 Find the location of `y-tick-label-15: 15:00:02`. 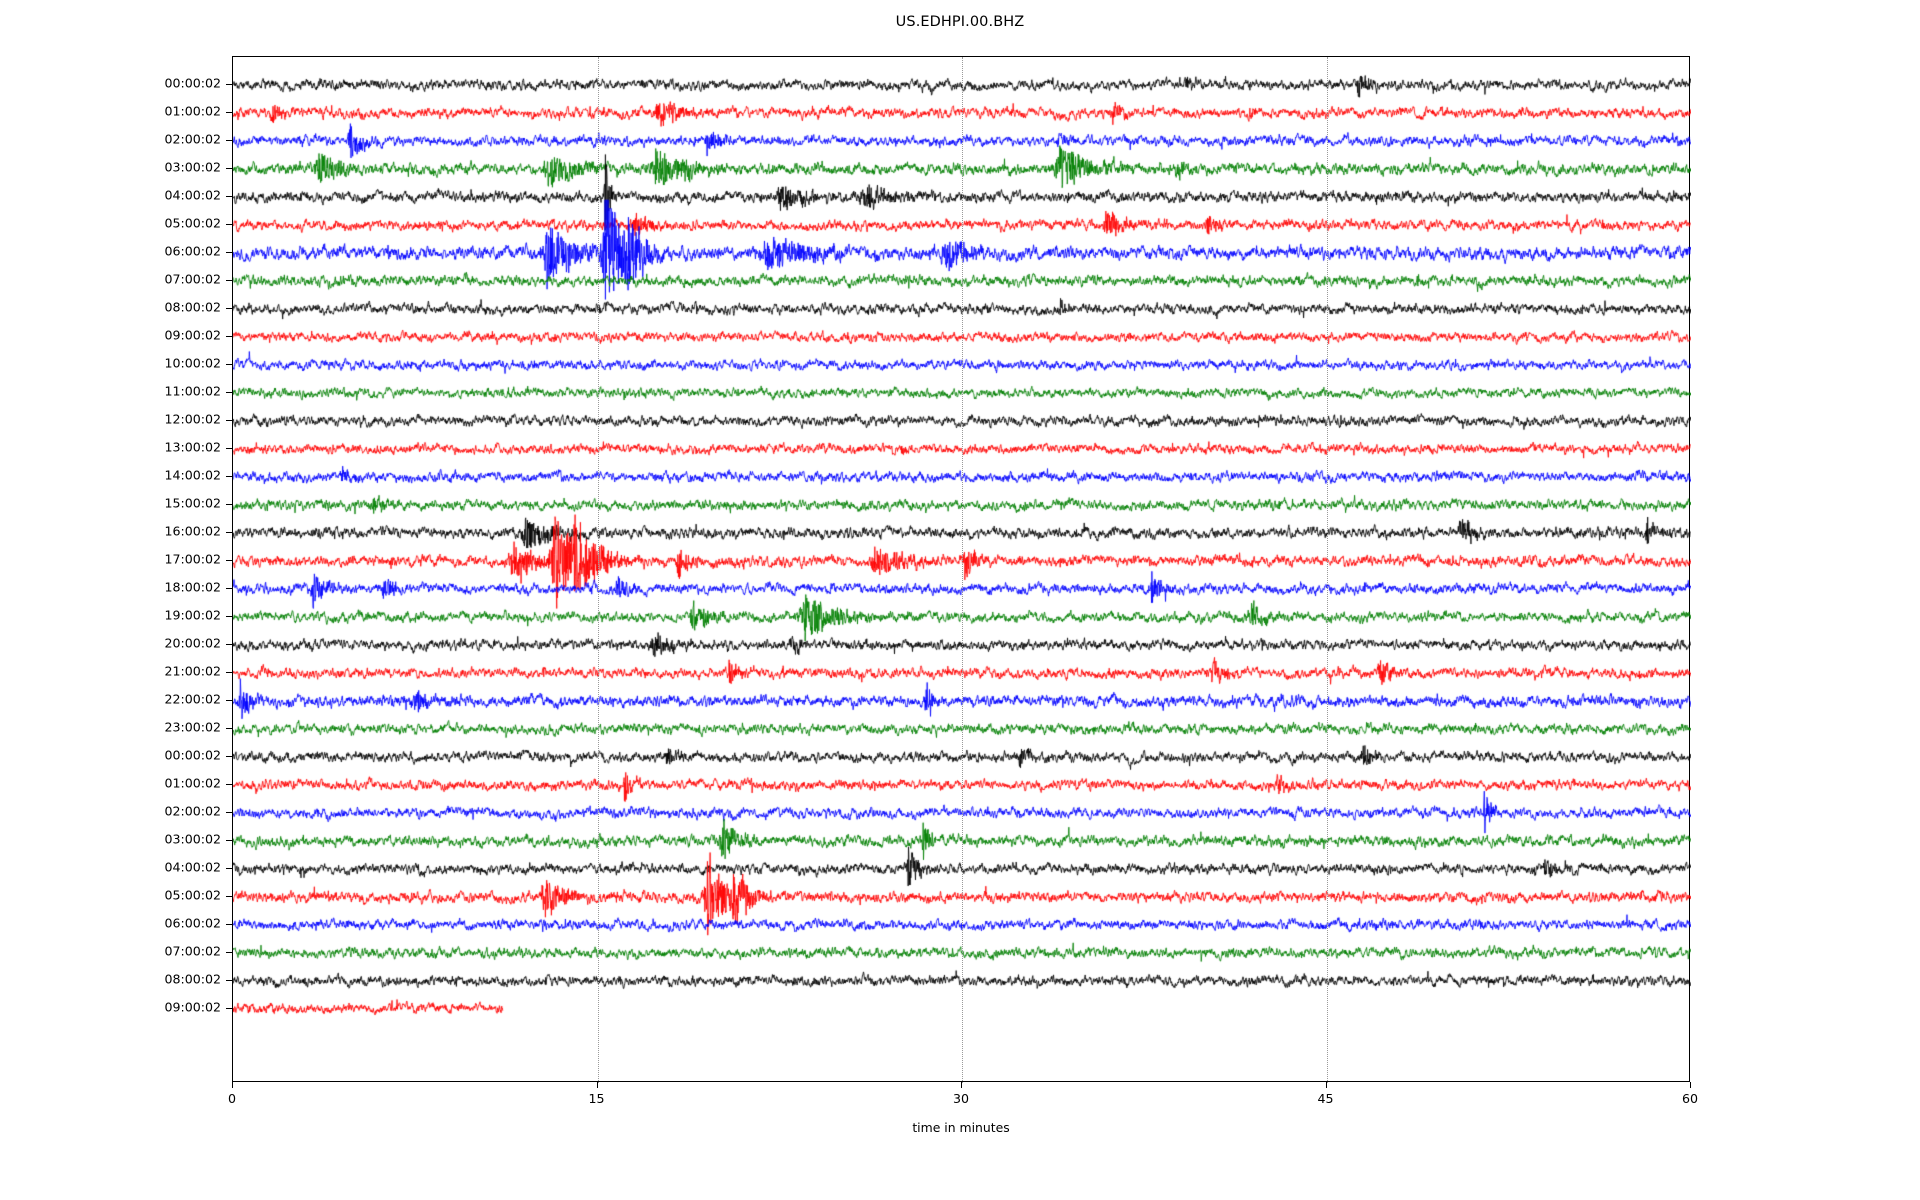

y-tick-label-15: 15:00:02 is located at coordinates (192, 503).